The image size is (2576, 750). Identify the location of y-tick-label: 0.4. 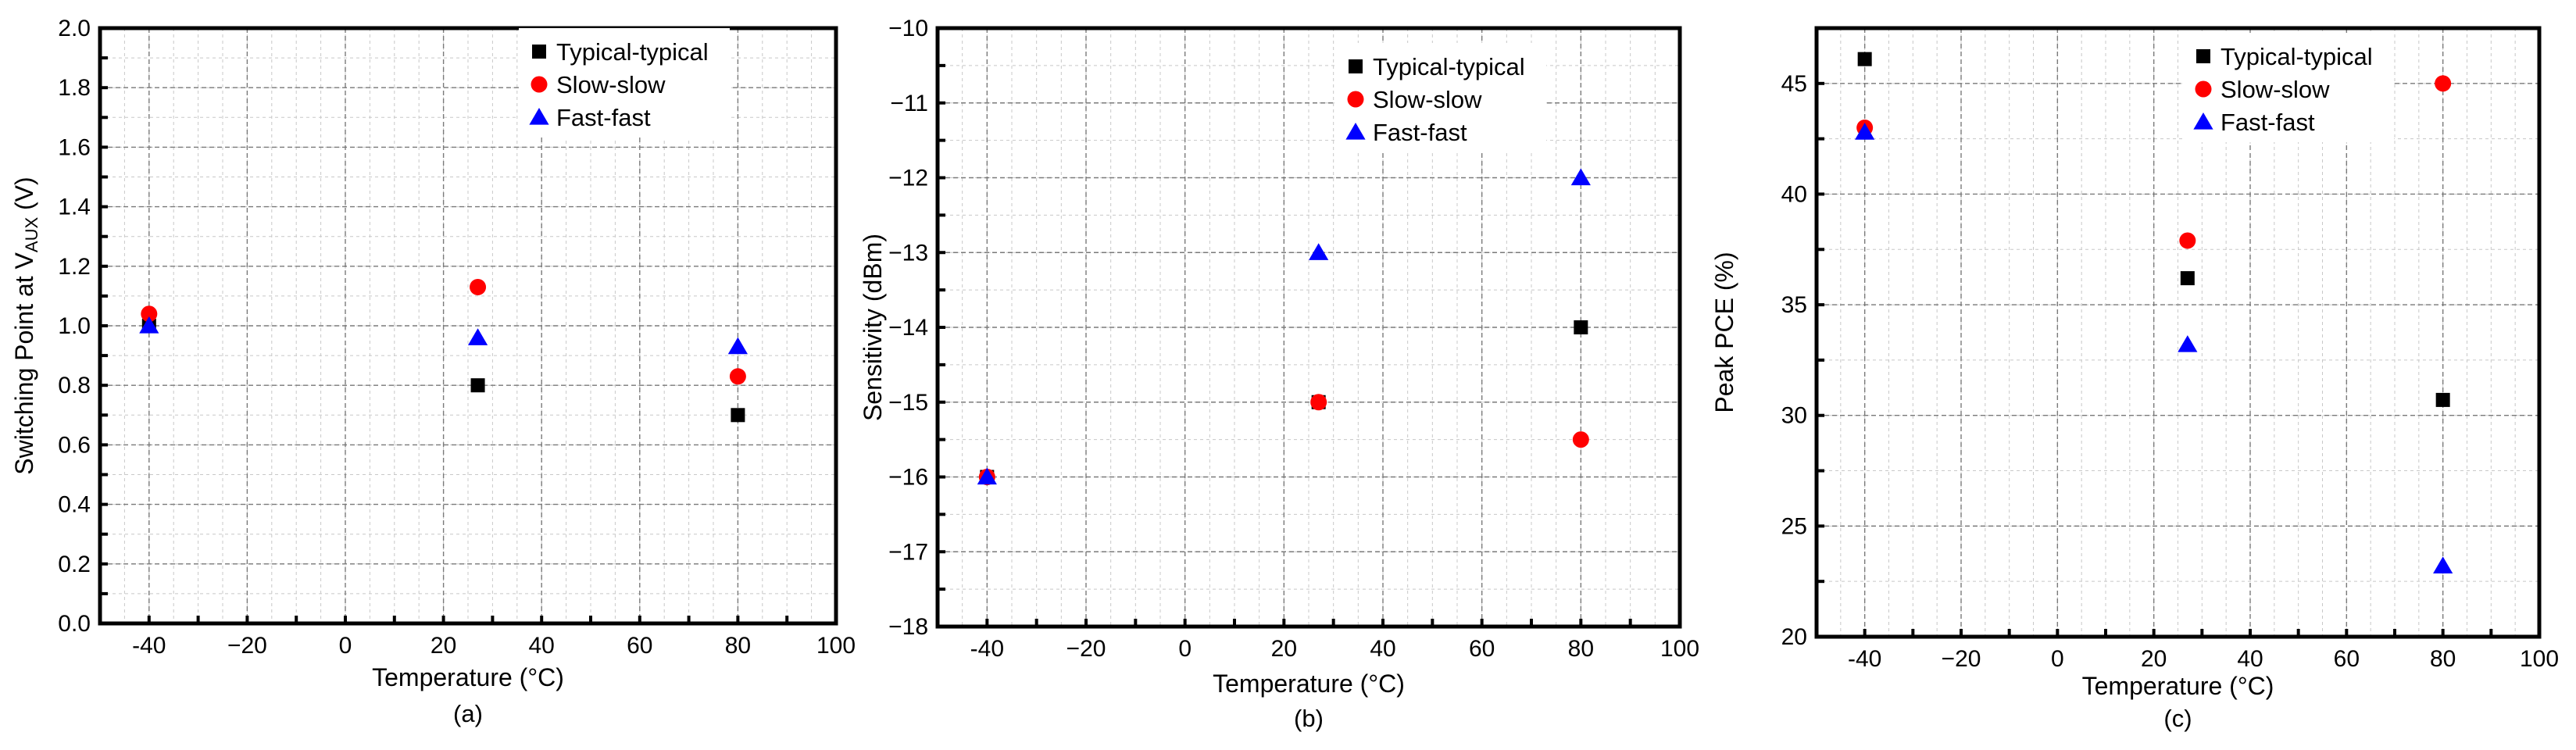
(74, 505).